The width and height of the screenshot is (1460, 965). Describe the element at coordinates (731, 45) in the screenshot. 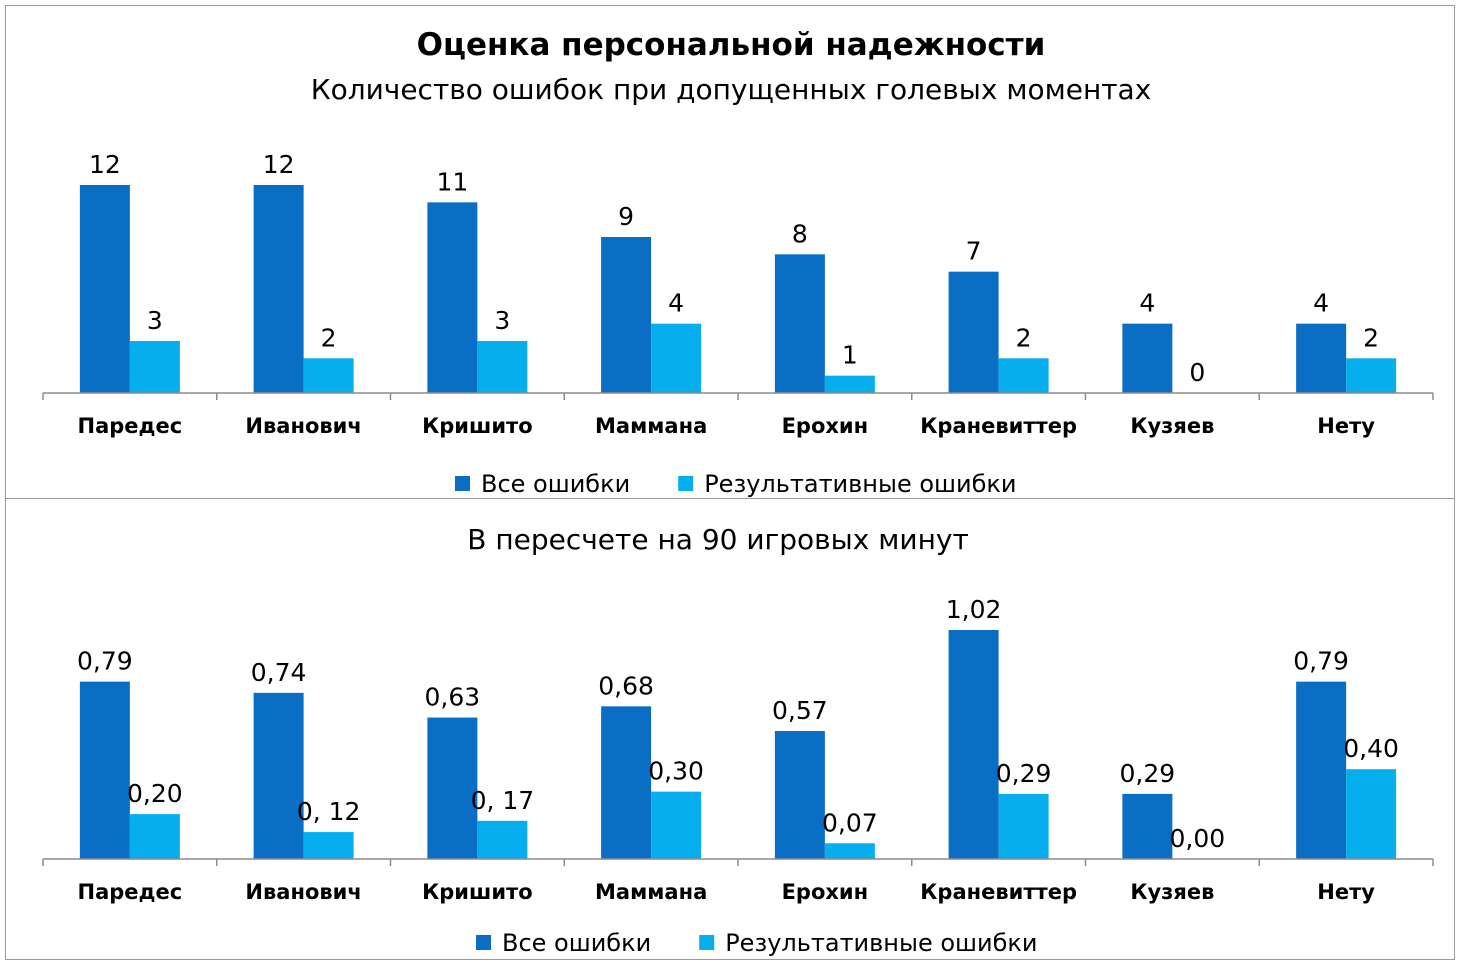

I see `chart-title: Оценка персональной надежности` at that location.